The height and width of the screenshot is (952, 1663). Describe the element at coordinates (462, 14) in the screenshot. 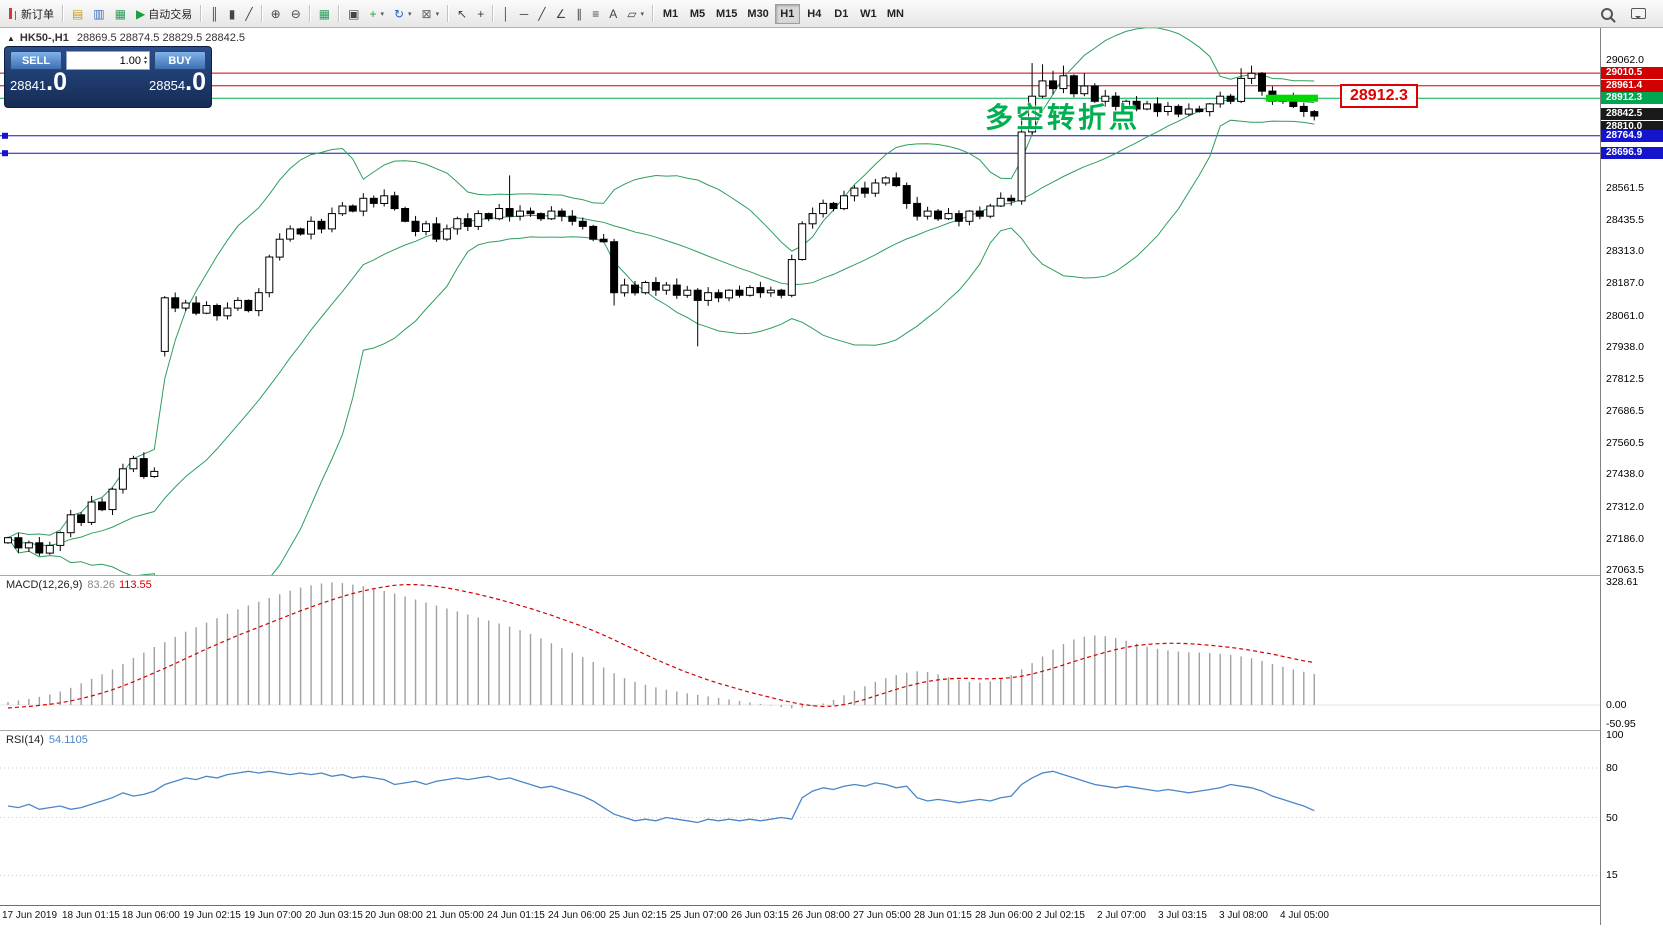

I see `cursor-button: ↖` at that location.